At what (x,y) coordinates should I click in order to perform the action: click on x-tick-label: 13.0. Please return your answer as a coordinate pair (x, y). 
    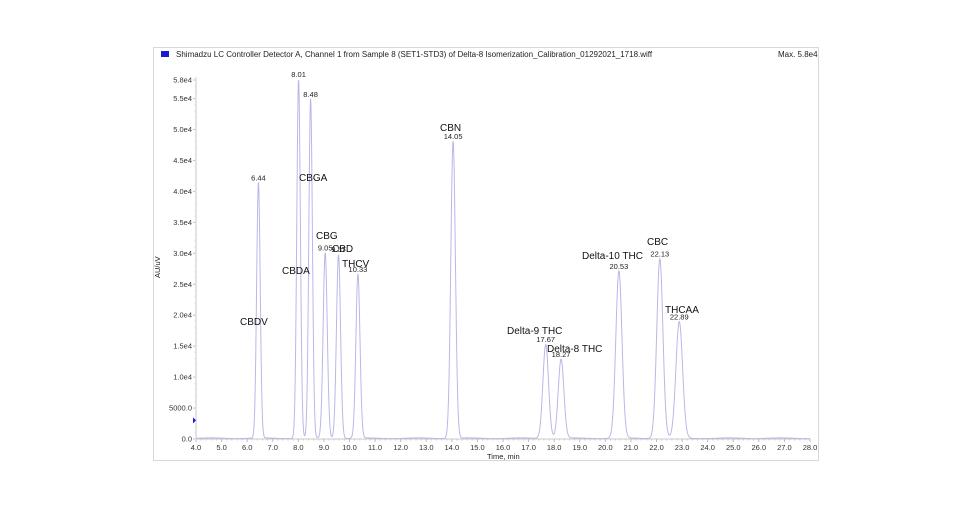
    Looking at the image, I should click on (426, 447).